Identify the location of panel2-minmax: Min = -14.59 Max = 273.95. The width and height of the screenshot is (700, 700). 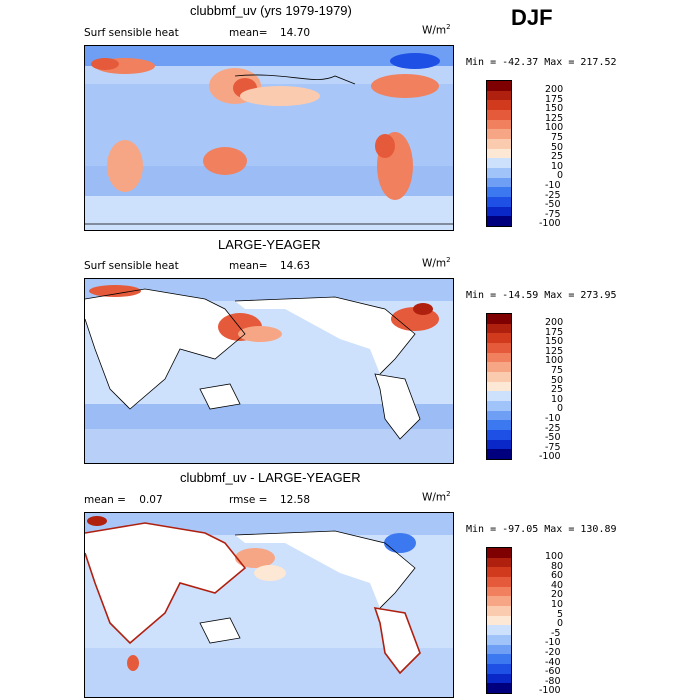
(541, 295).